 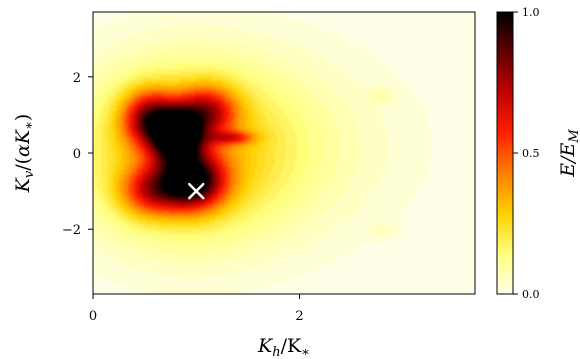 What do you see at coordinates (573, 136) in the screenshot?
I see `cb-label-sub-m: M` at bounding box center [573, 136].